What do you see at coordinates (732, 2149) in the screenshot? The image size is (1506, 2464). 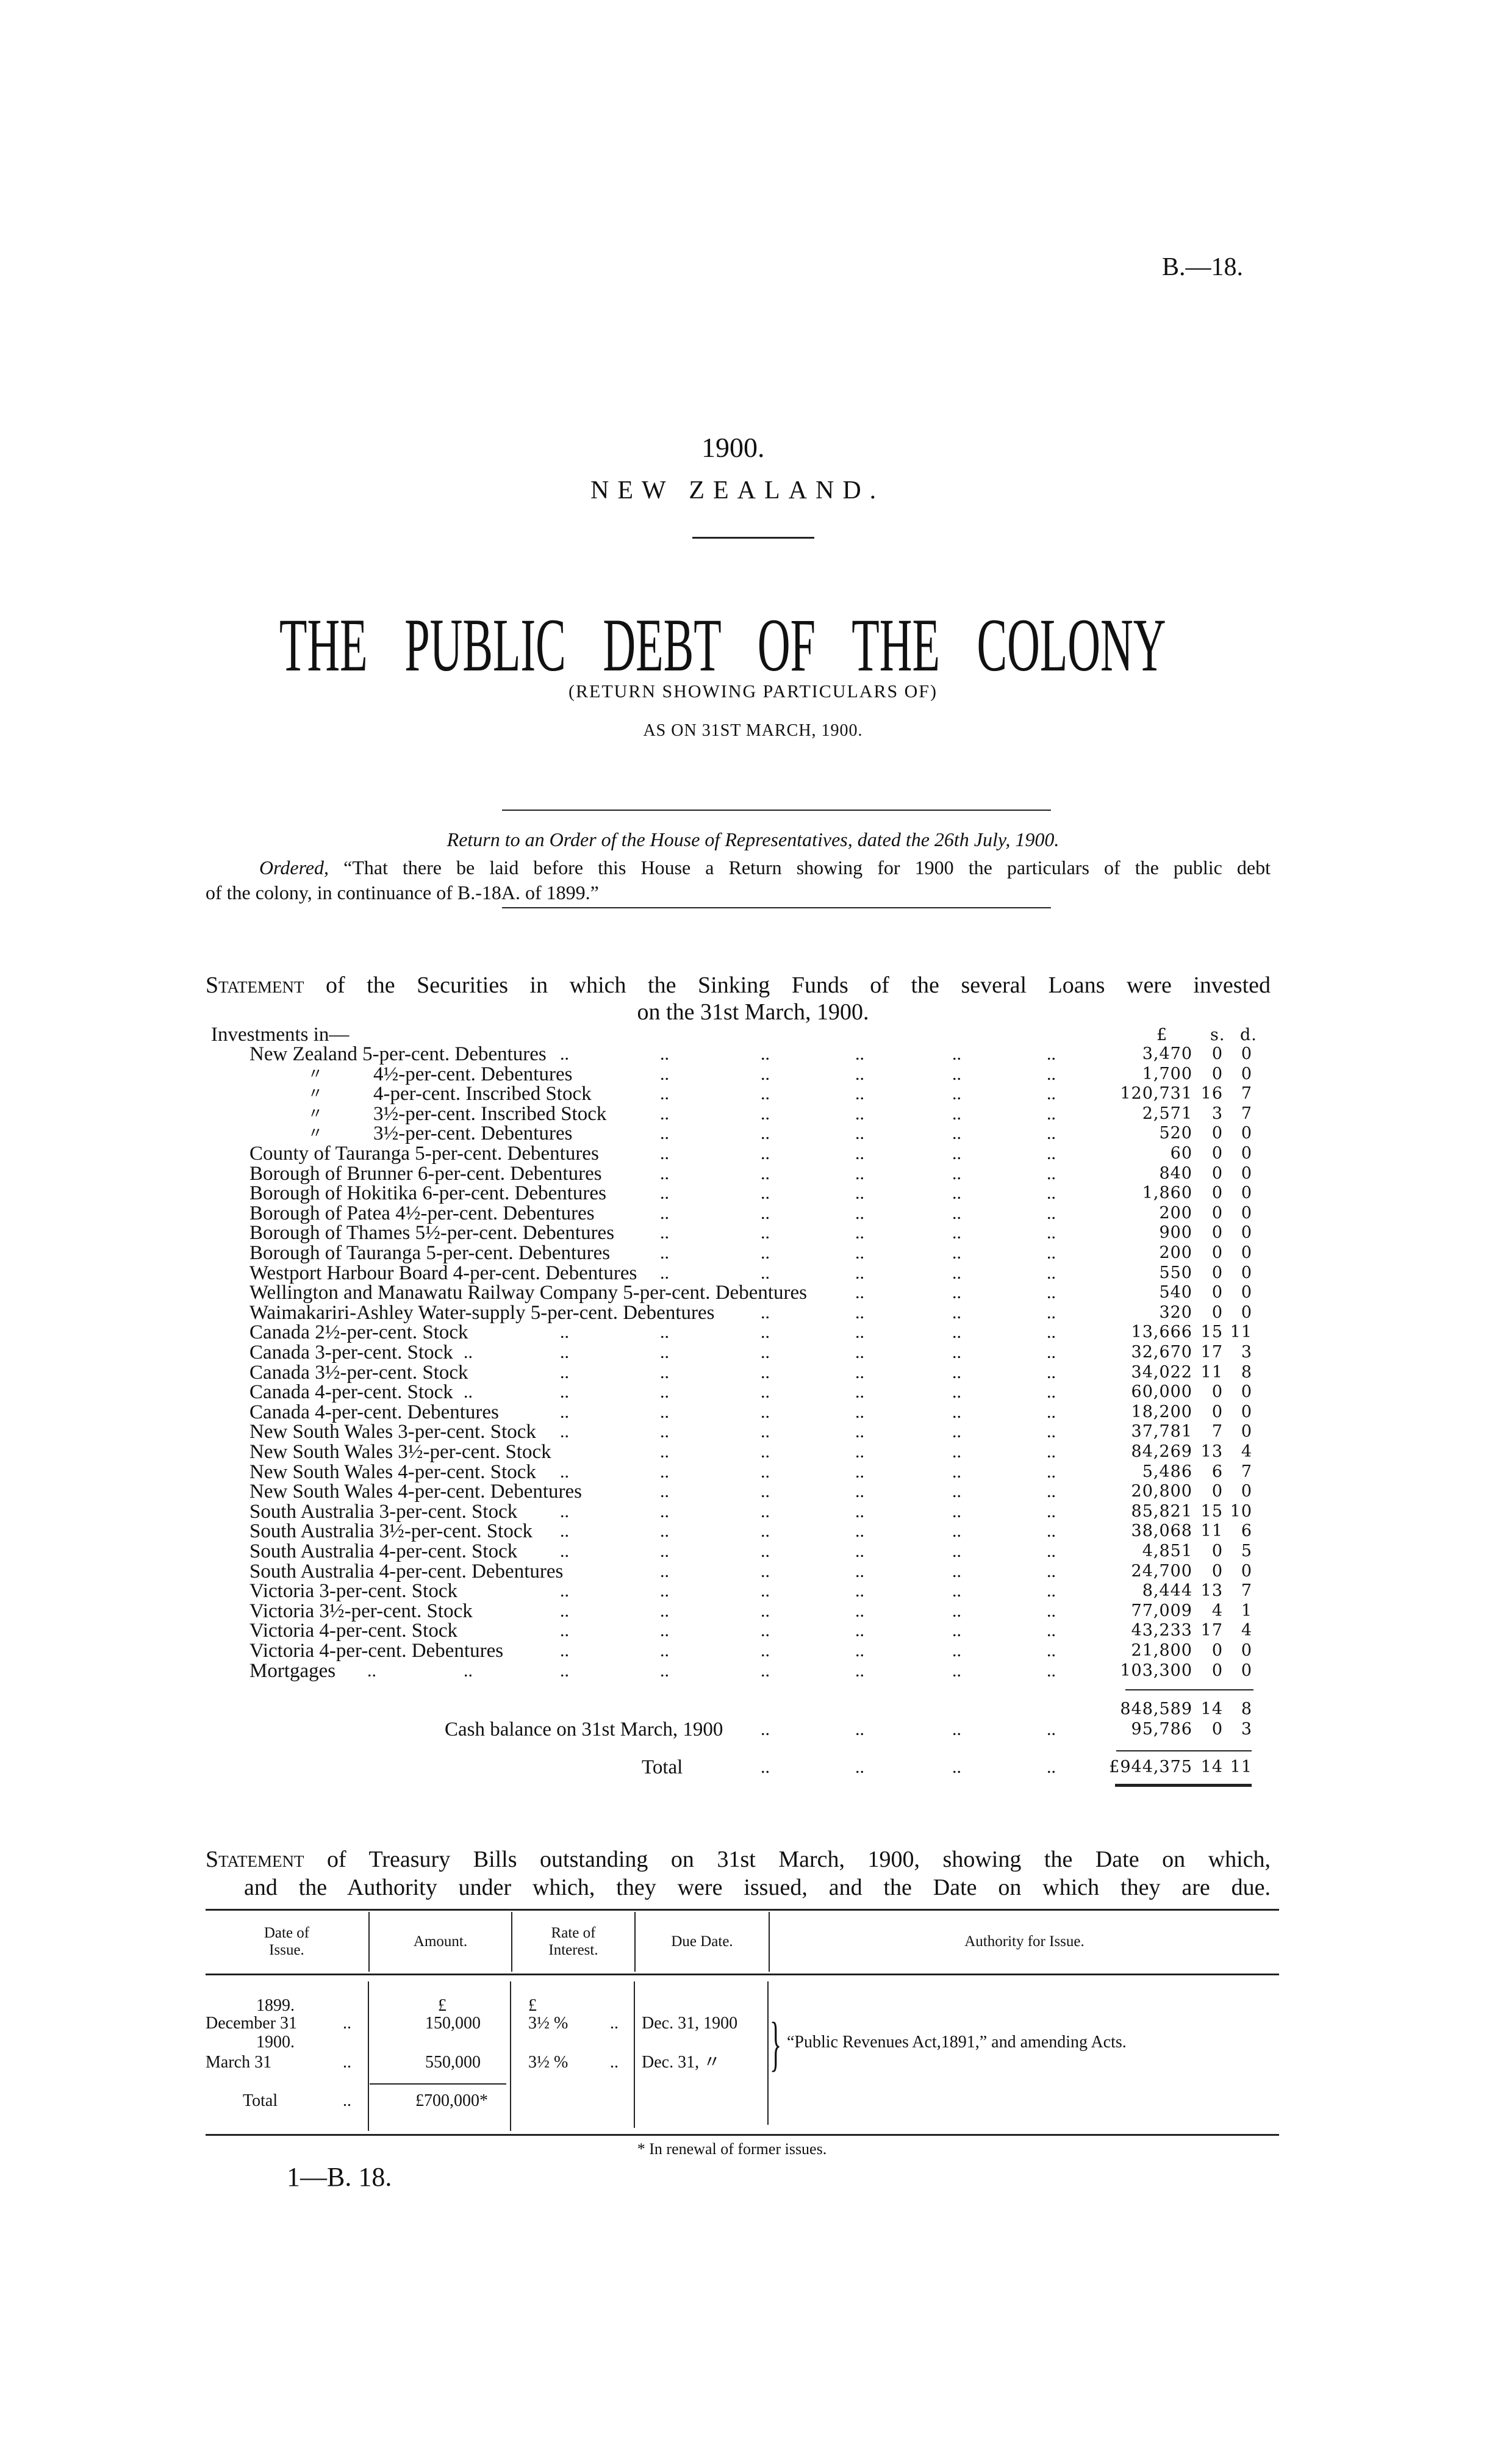 I see `footnote: * In renewal of former issues.` at bounding box center [732, 2149].